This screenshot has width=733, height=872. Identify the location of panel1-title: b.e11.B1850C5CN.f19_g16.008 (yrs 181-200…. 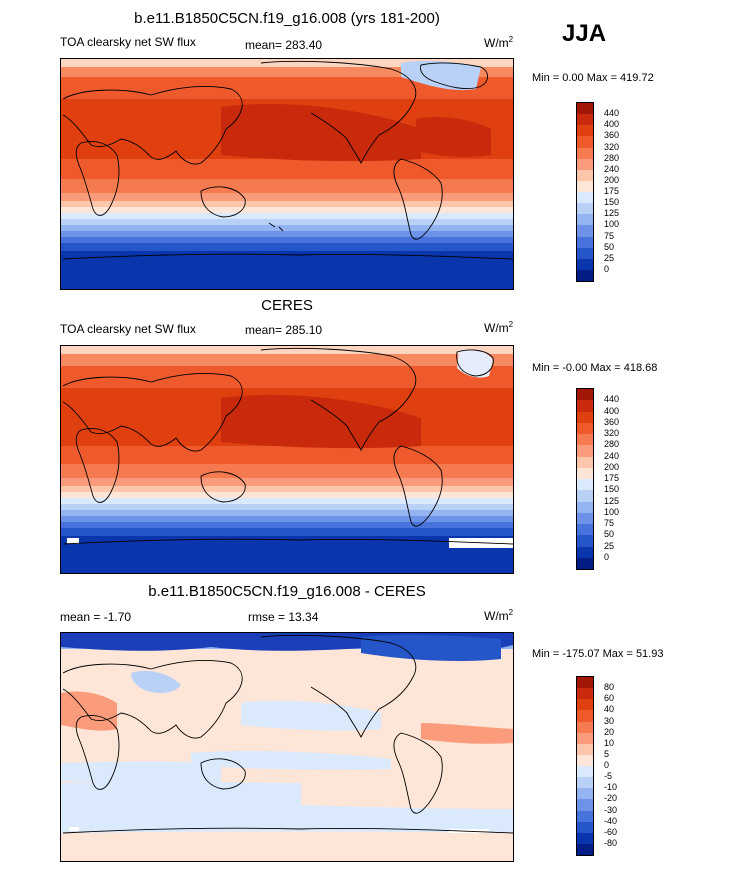
(287, 18).